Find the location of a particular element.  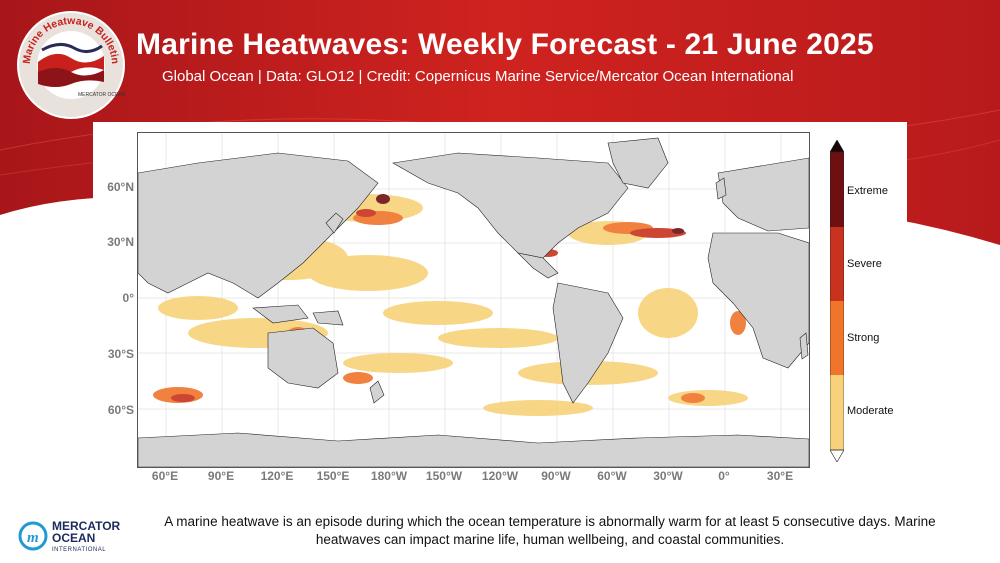

lon-tick-120e: 120°E is located at coordinates (277, 476).